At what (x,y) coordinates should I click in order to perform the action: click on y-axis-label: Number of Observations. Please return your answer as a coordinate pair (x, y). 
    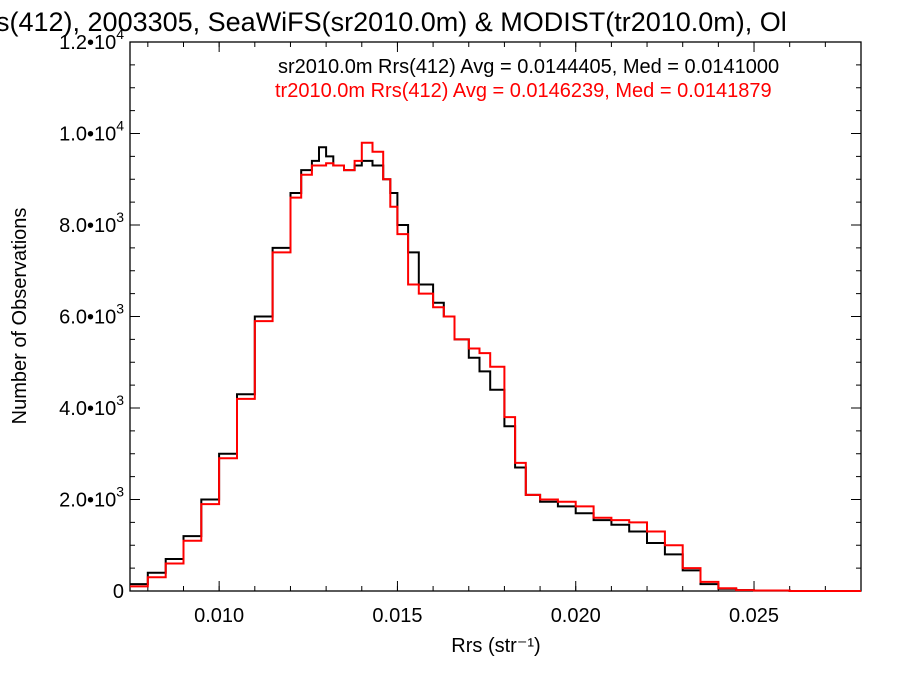
    Looking at the image, I should click on (20, 316).